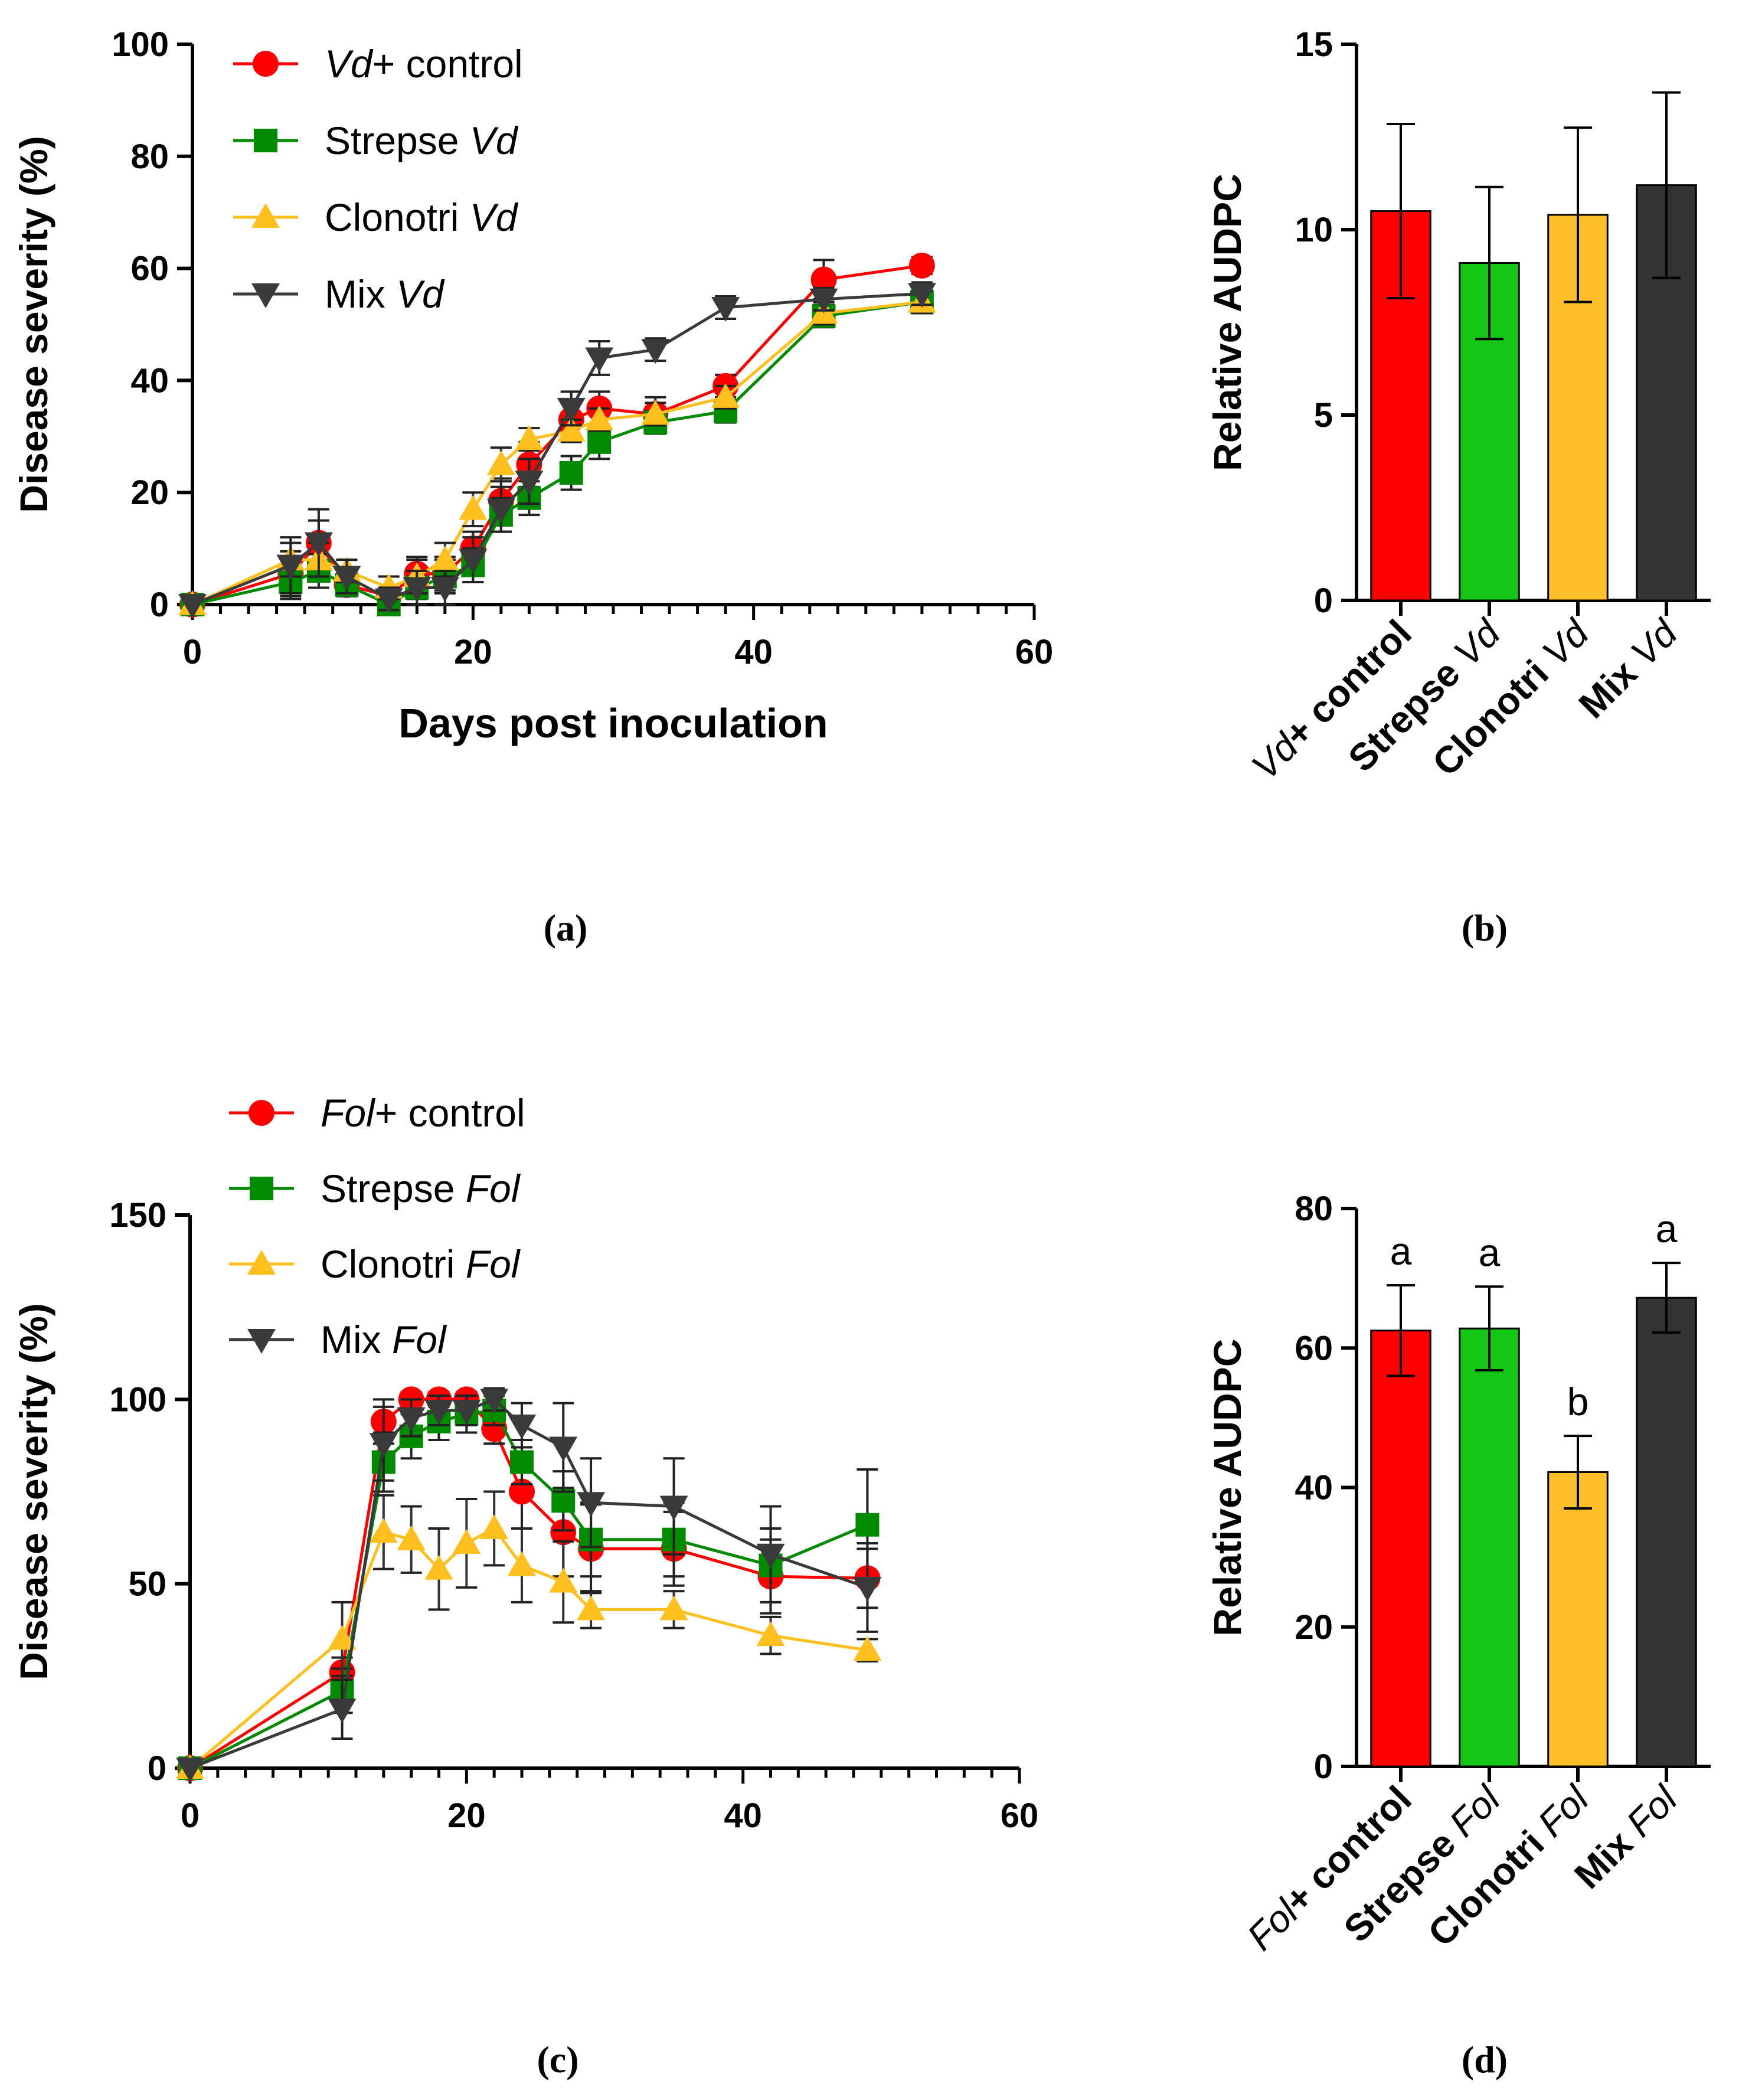 This screenshot has height=2100, width=1752. Describe the element at coordinates (192, 652) in the screenshot. I see `x-tick-label: 0` at that location.